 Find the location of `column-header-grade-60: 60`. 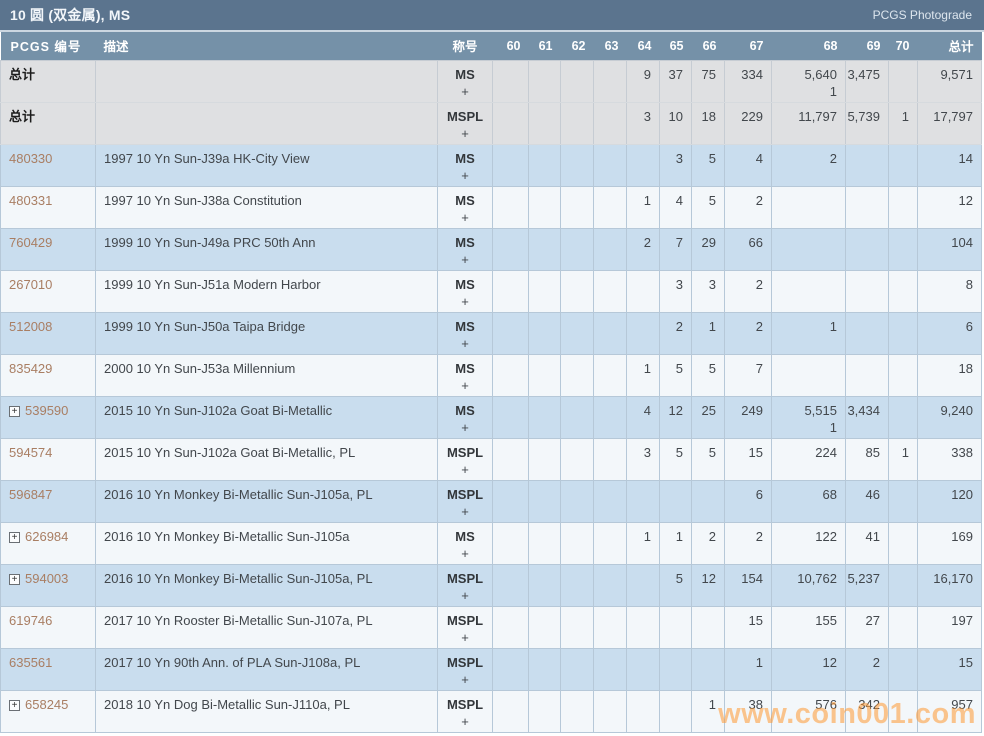

column-header-grade-60: 60 is located at coordinates (513, 45).